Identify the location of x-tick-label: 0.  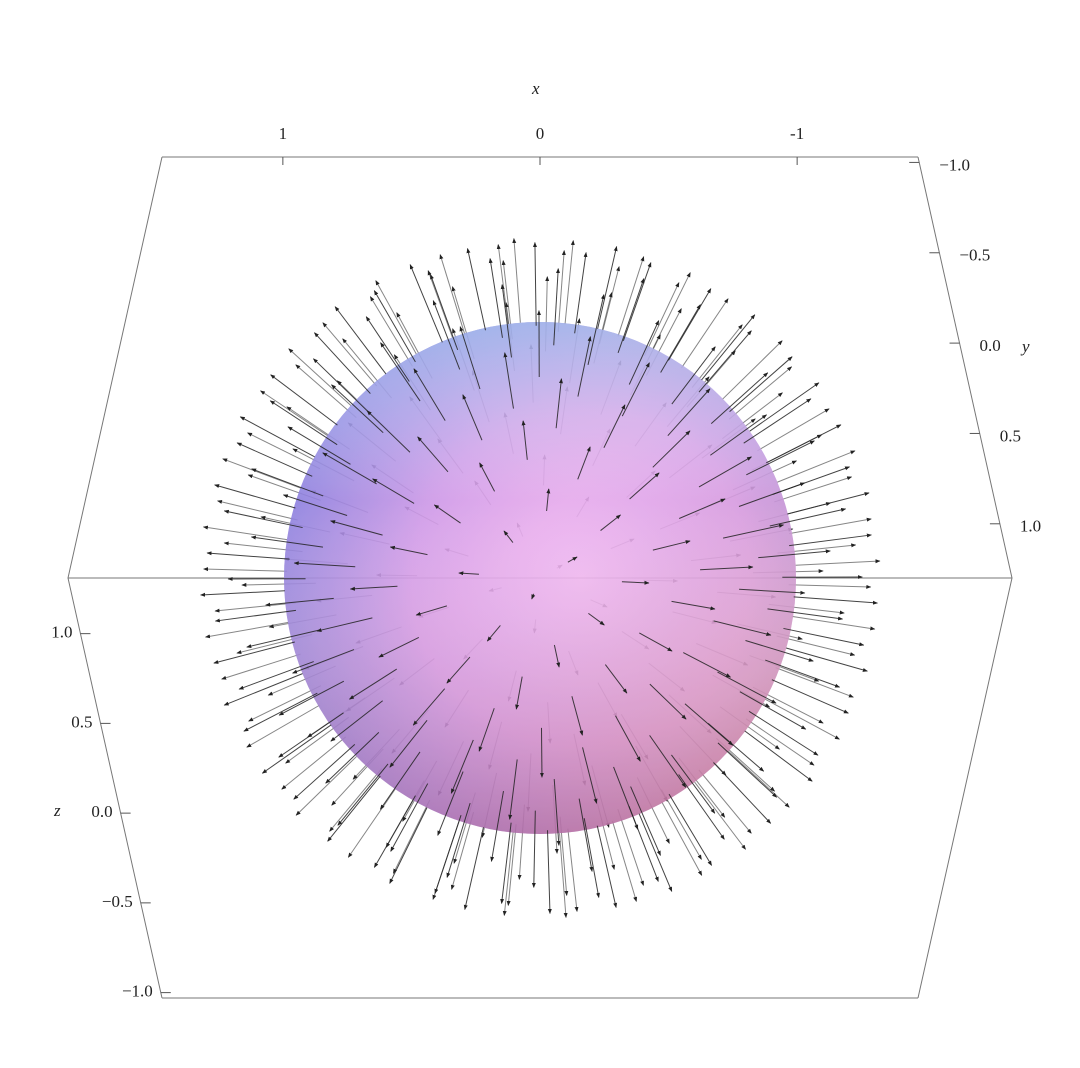
(540, 133).